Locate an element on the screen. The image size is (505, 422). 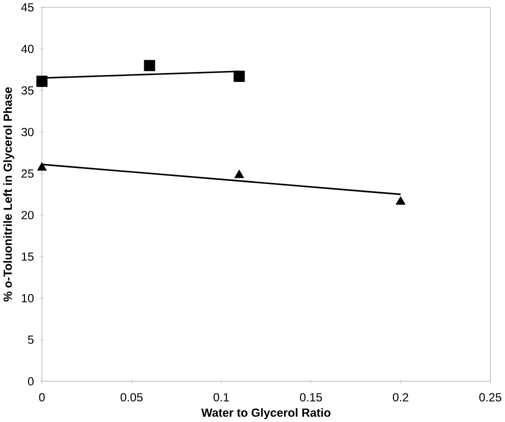
y-axis-title: % o-Toluonitrile Left in Glycerol Phase is located at coordinates (8, 194).